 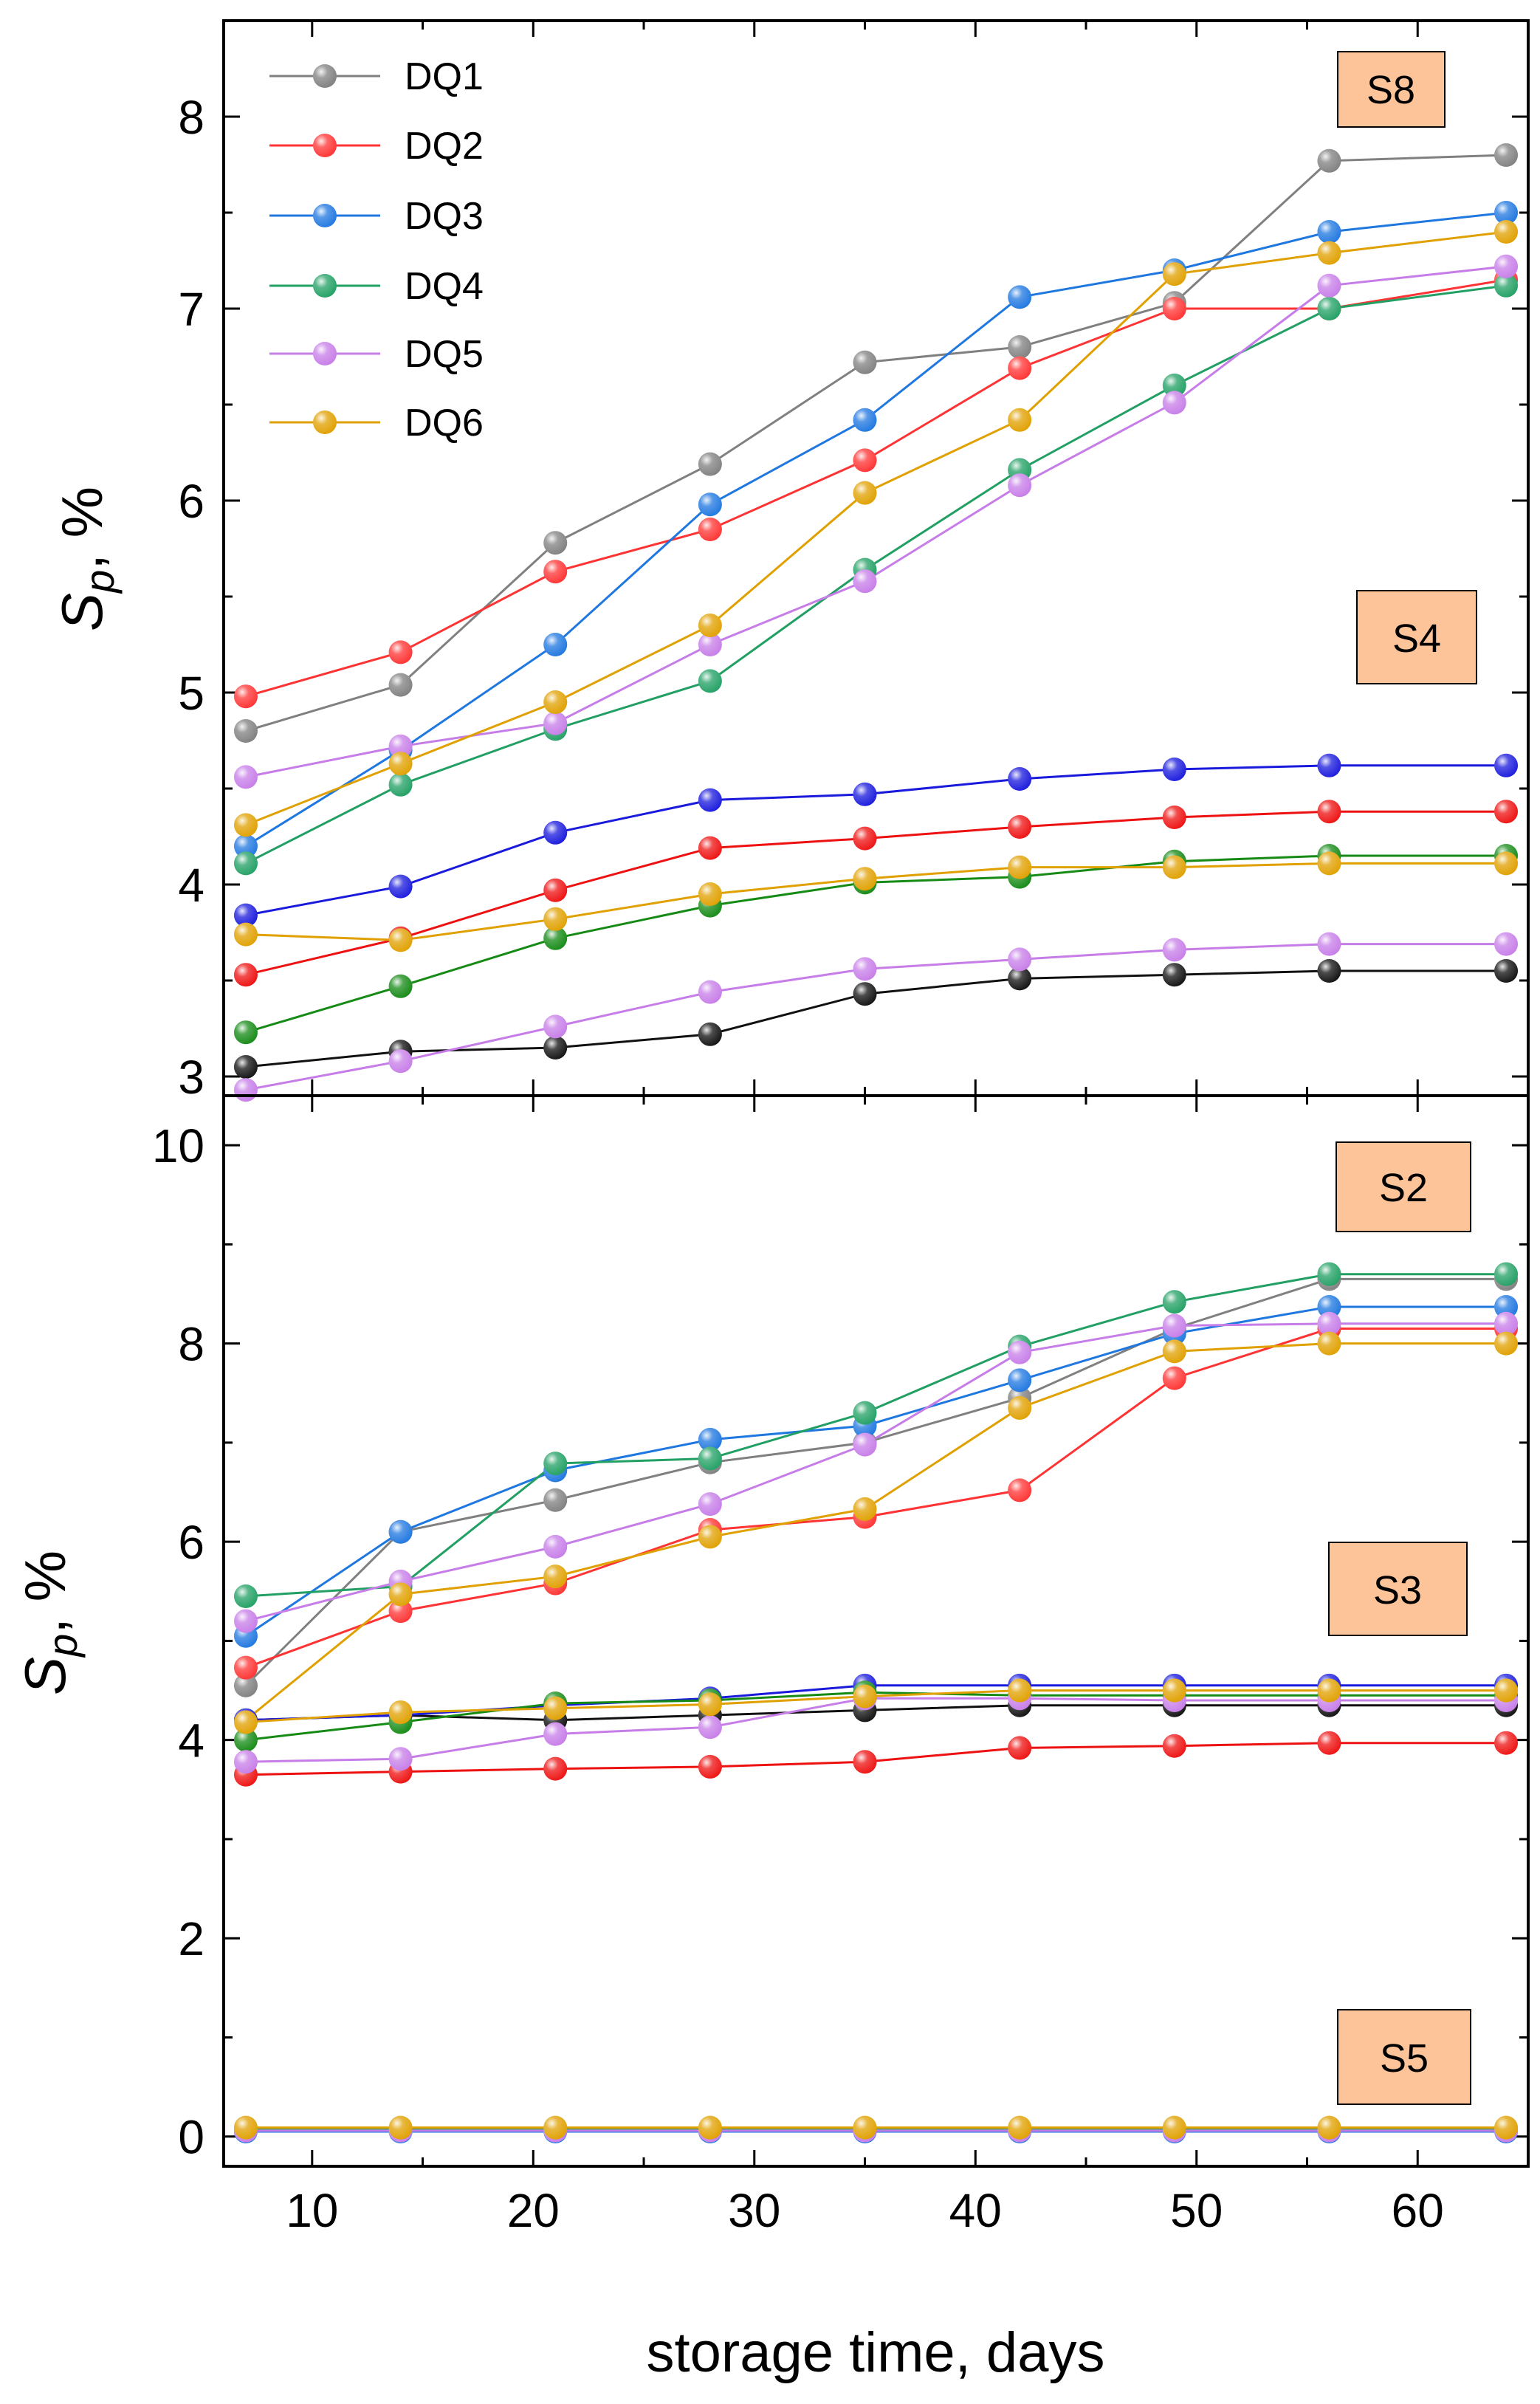 What do you see at coordinates (555, 644) in the screenshot?
I see `top-data-point-shine-s8-dq3` at bounding box center [555, 644].